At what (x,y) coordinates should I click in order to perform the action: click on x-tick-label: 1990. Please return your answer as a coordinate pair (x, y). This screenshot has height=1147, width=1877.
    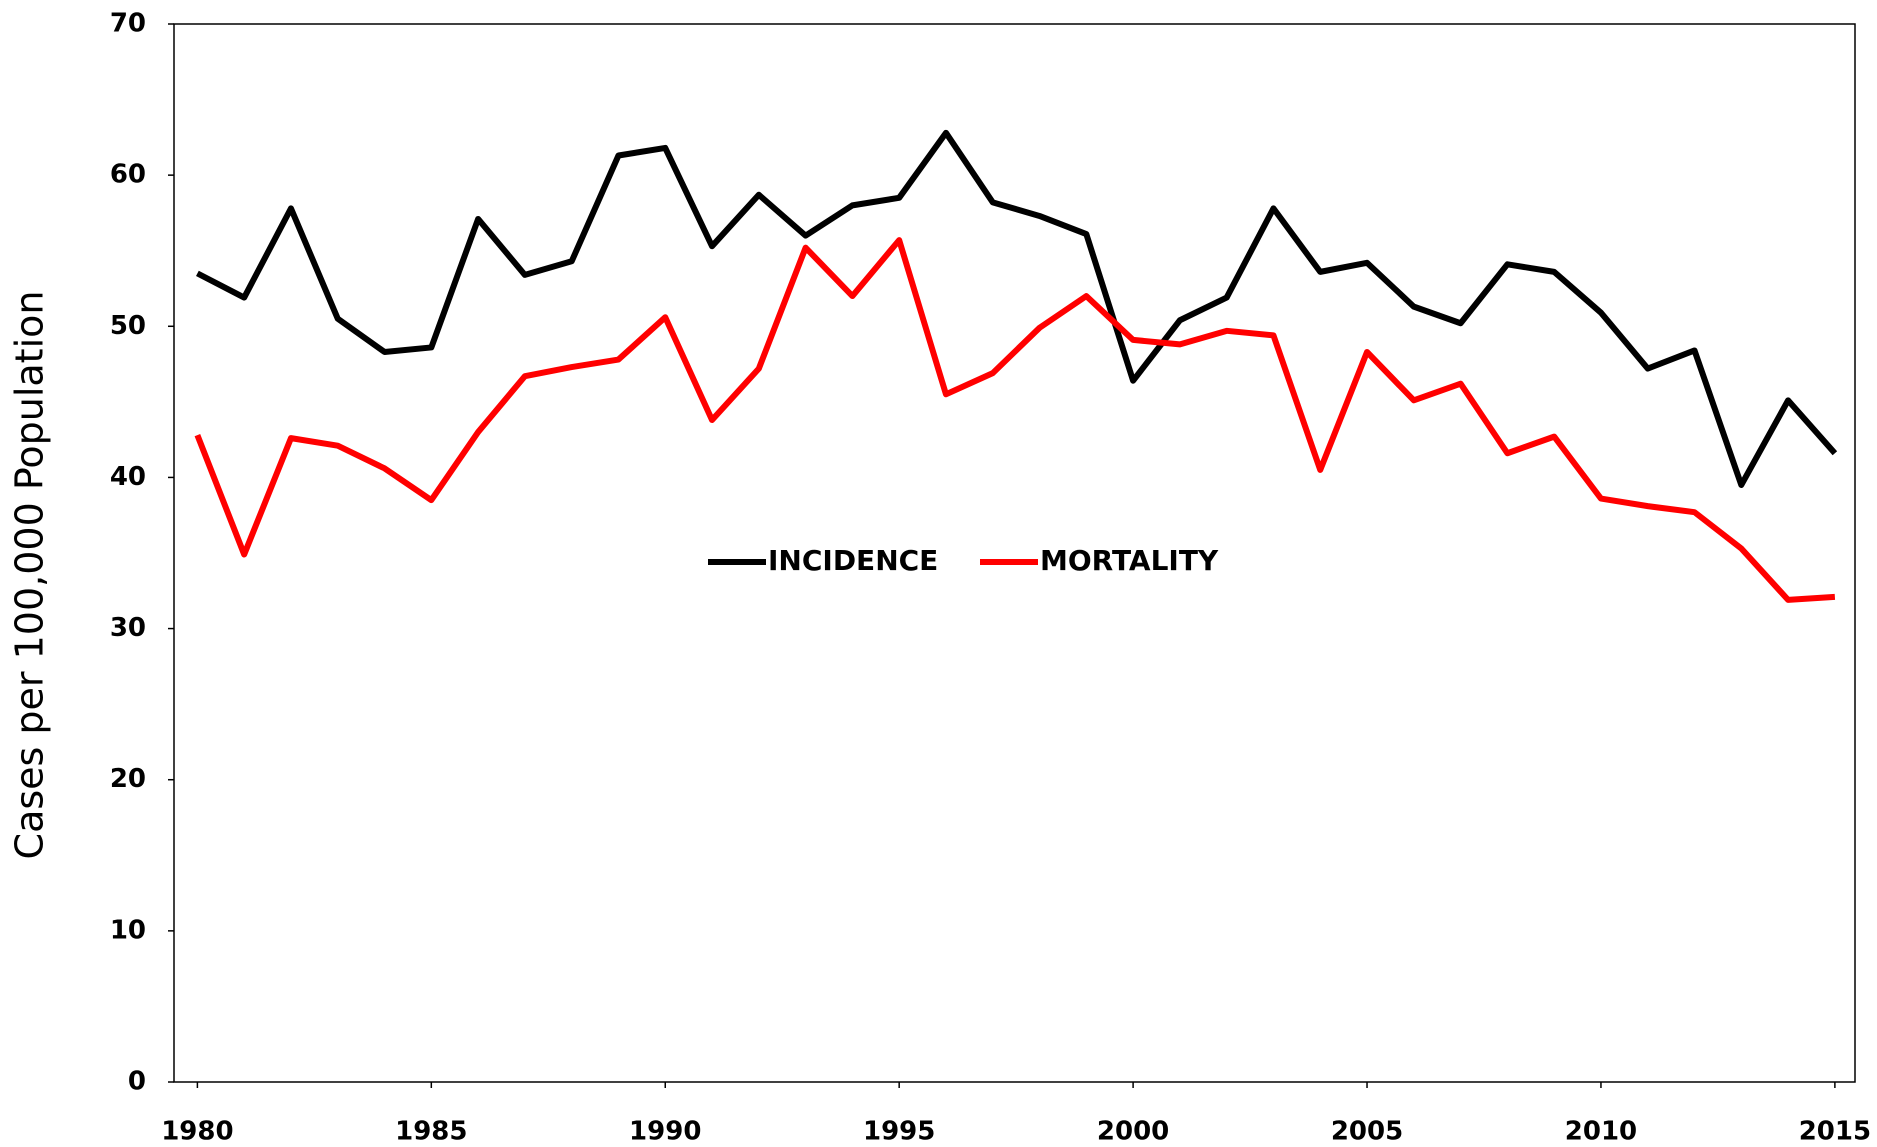
    Looking at the image, I should click on (665, 1132).